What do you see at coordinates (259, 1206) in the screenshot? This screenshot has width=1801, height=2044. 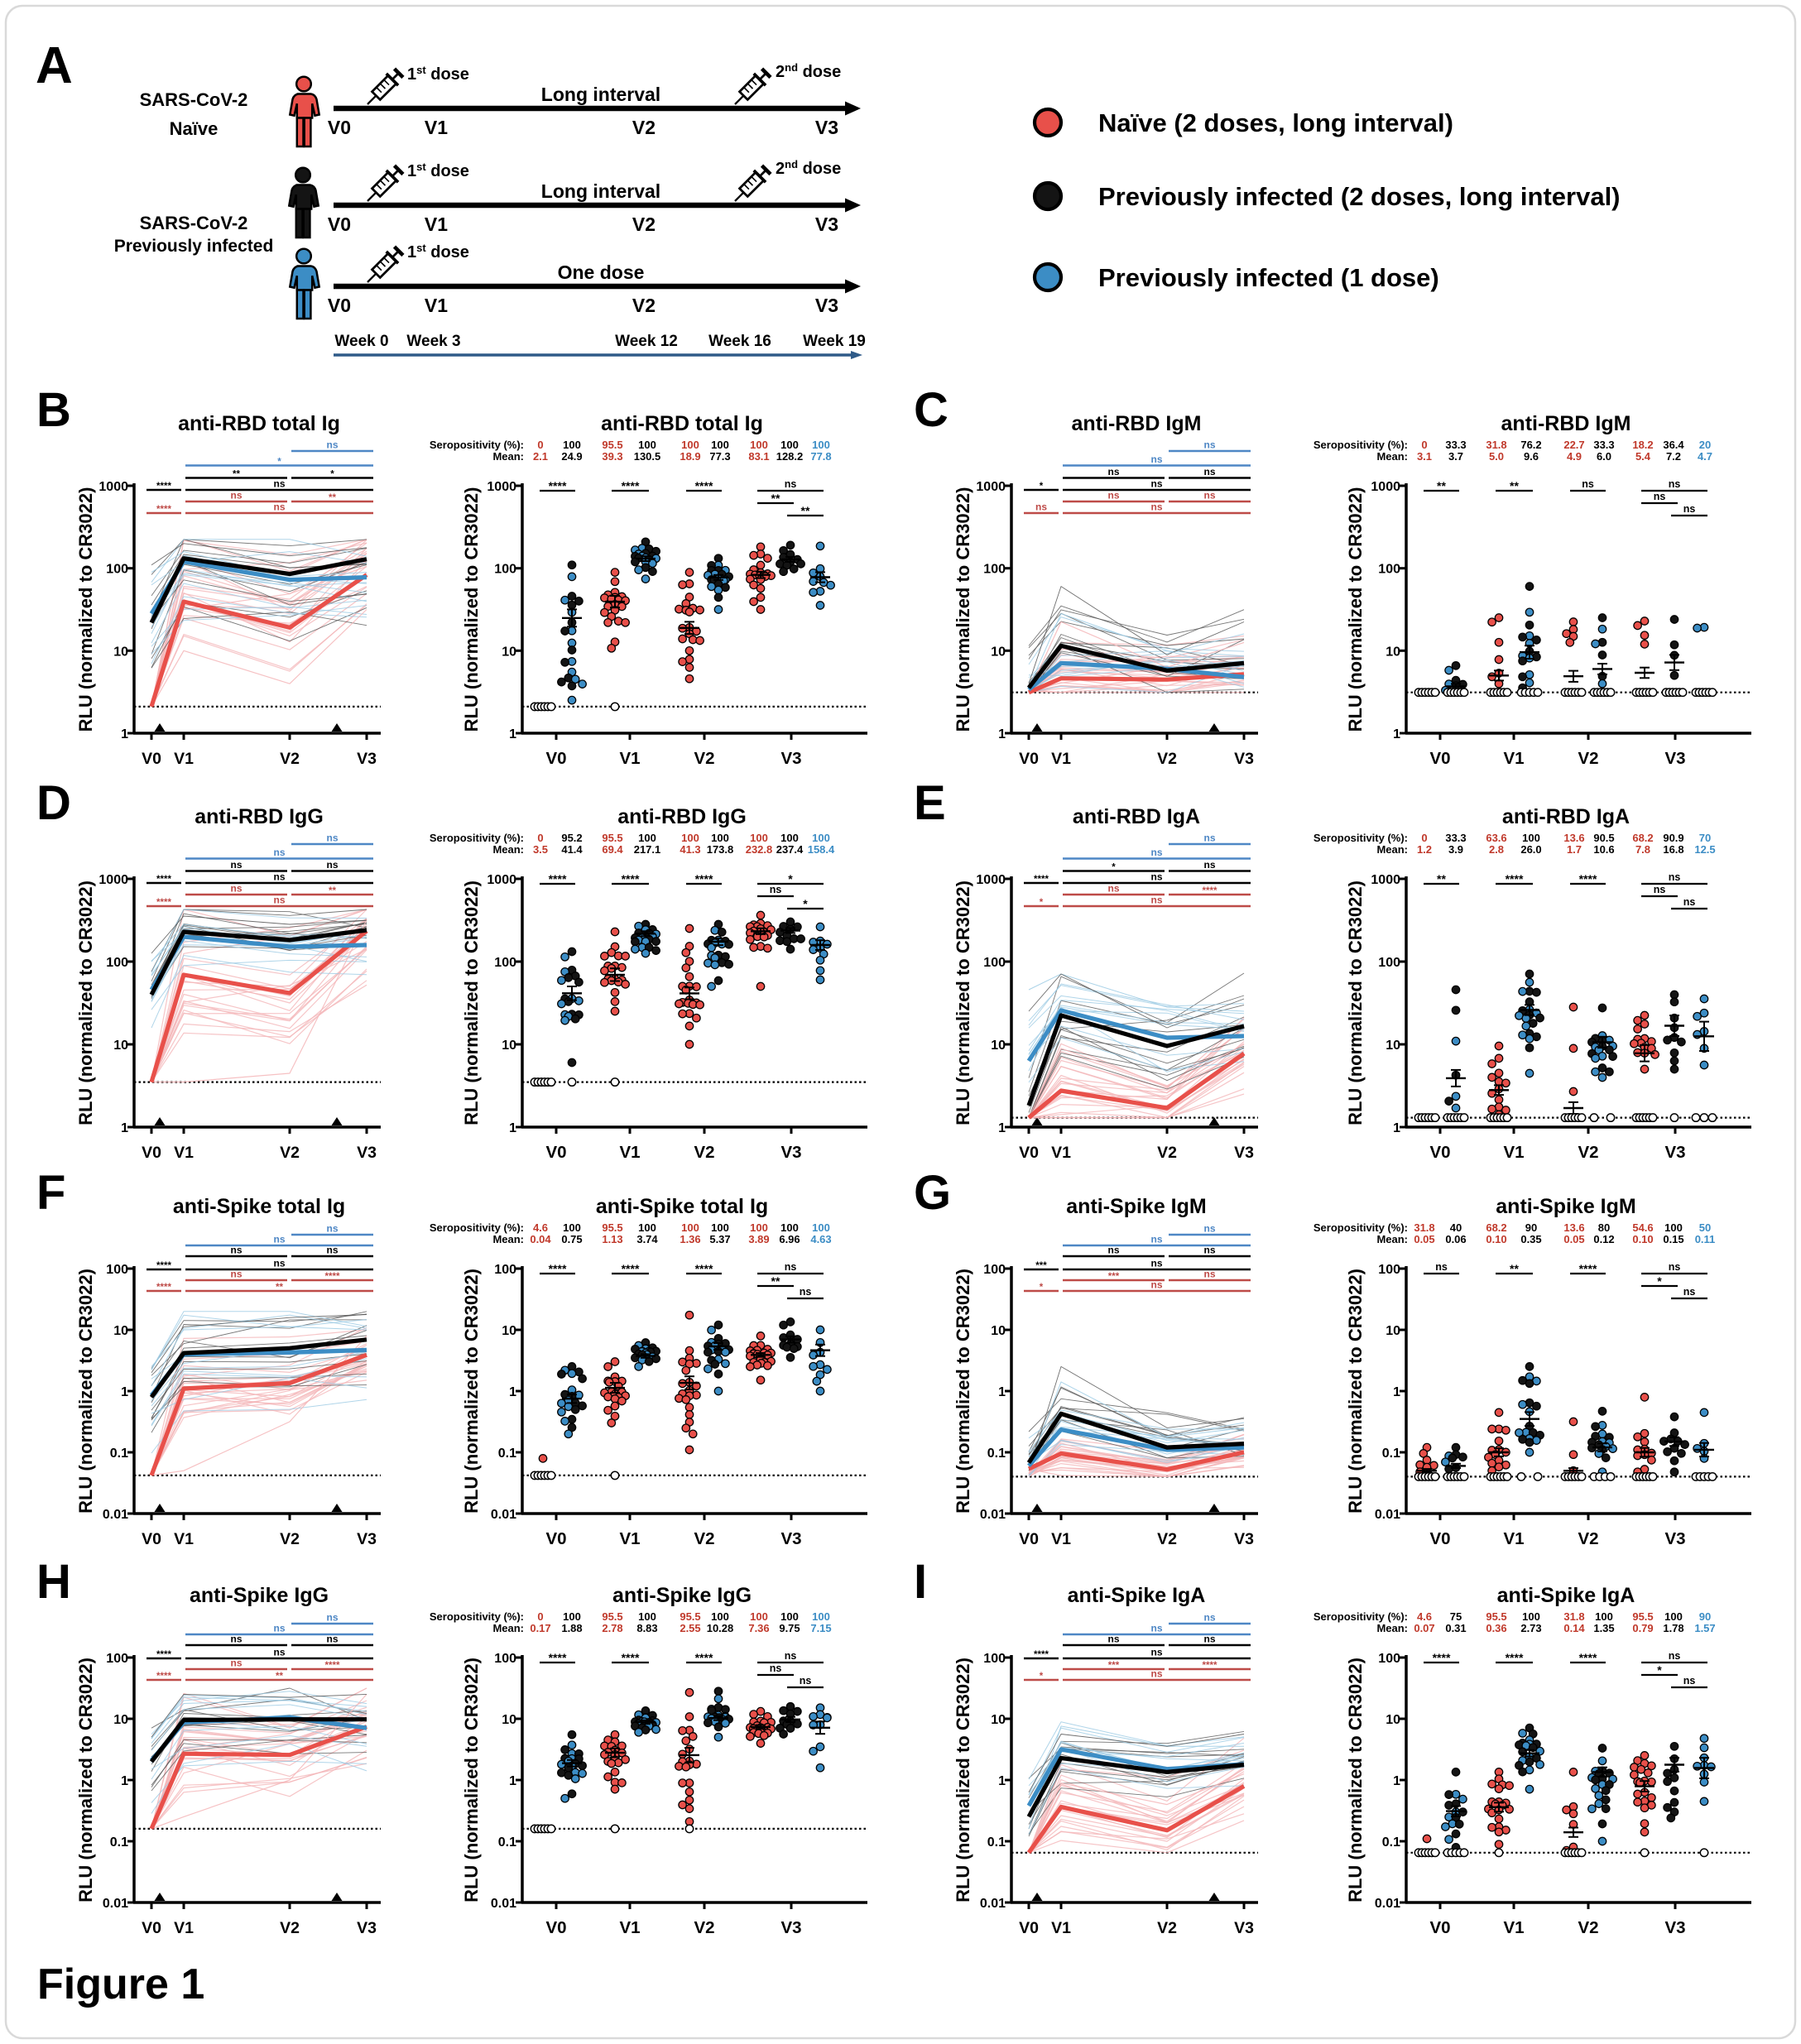 I see `svg-text: anti-Spike total Ig` at bounding box center [259, 1206].